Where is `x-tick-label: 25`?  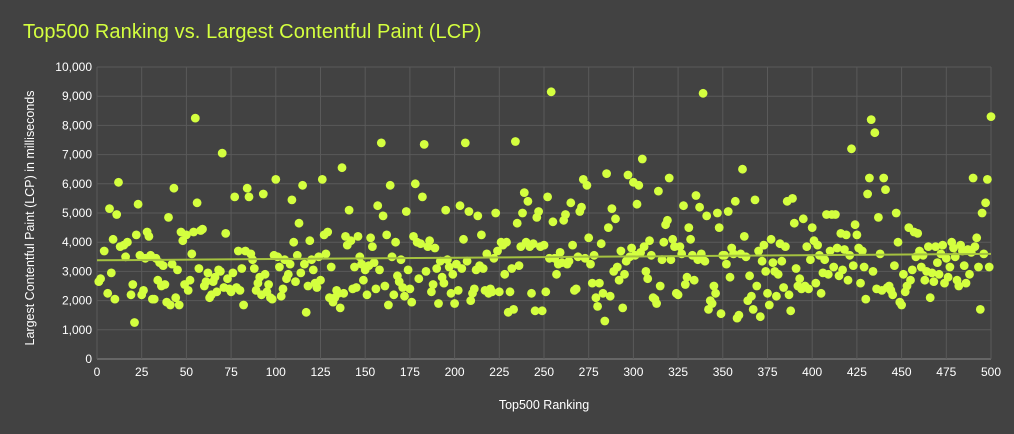 x-tick-label: 25 is located at coordinates (142, 372).